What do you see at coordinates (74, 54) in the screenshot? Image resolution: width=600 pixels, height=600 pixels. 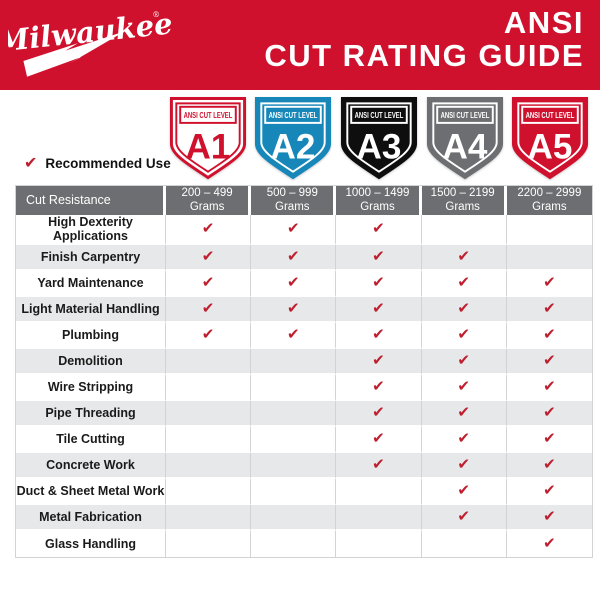 I see `lightning-bolt-icon` at bounding box center [74, 54].